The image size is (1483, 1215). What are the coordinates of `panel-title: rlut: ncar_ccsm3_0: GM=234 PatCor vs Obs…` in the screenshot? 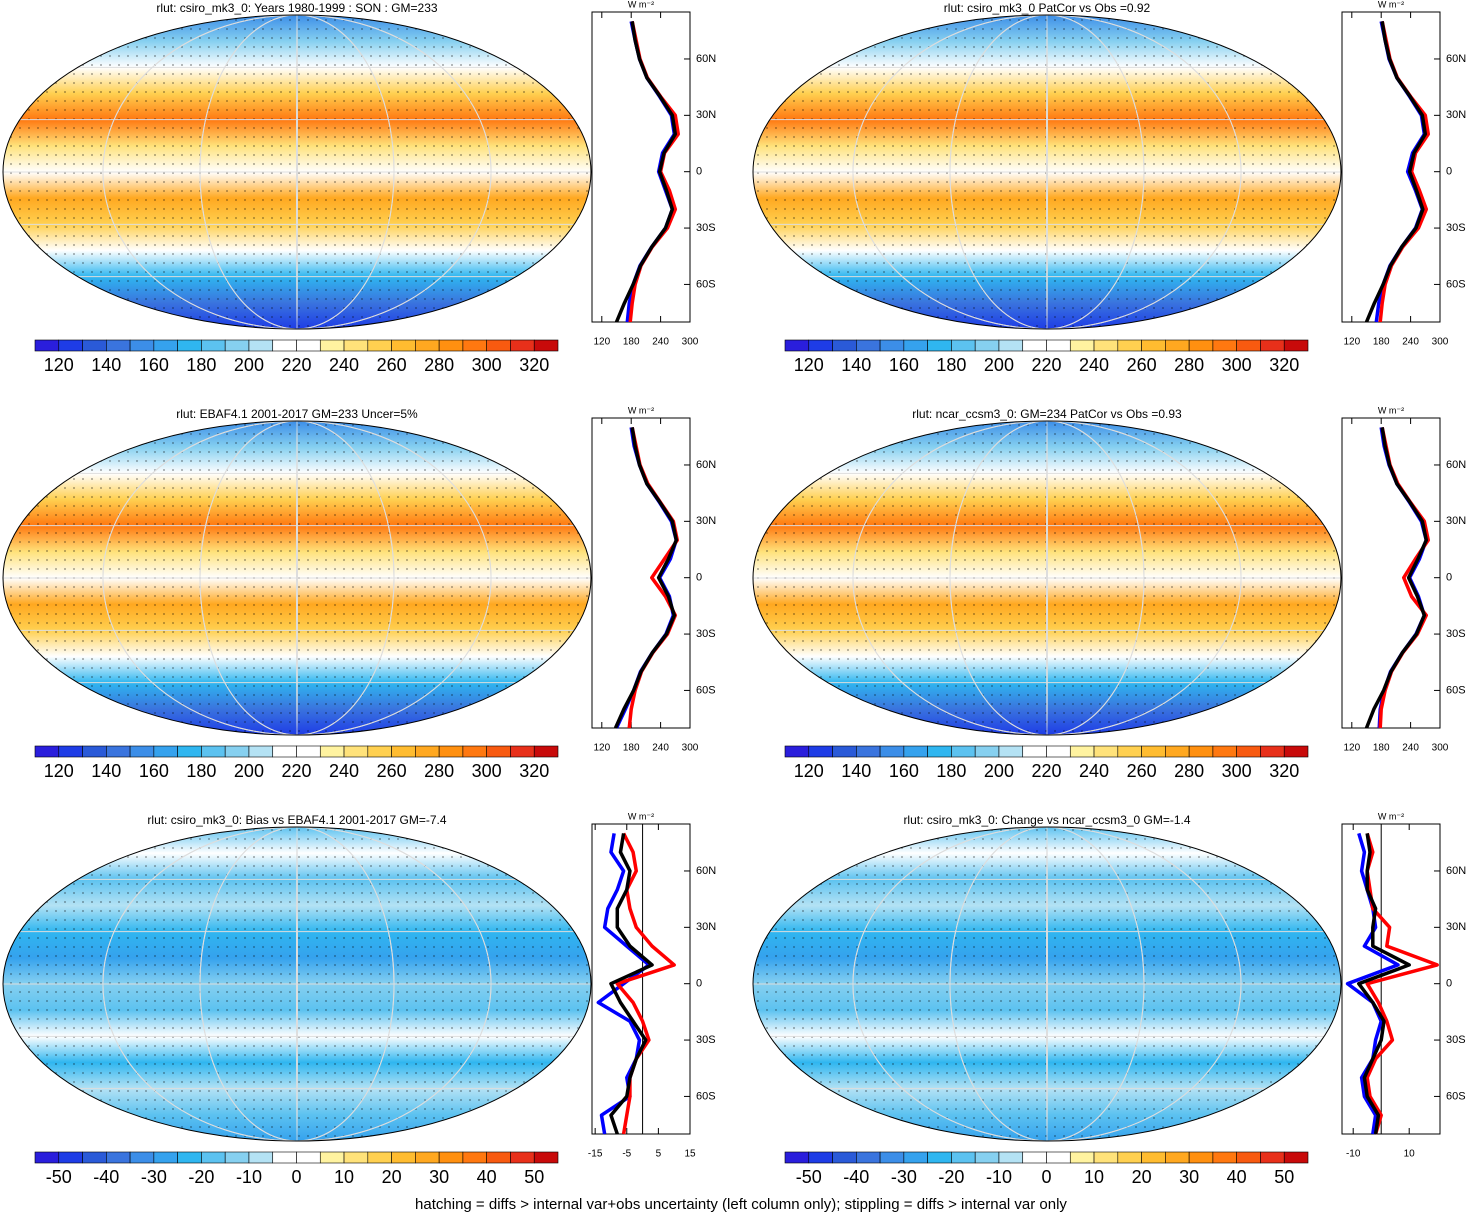 It's located at (1047, 414).